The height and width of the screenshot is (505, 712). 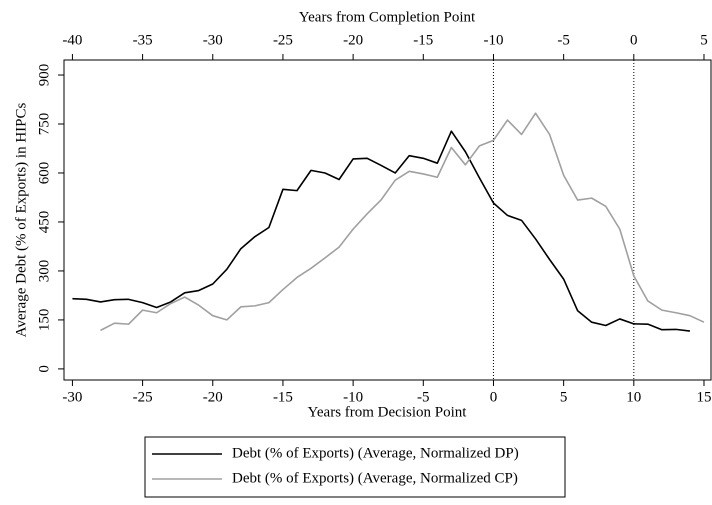 I want to click on x2-tick-label: -25, so click(x=283, y=40).